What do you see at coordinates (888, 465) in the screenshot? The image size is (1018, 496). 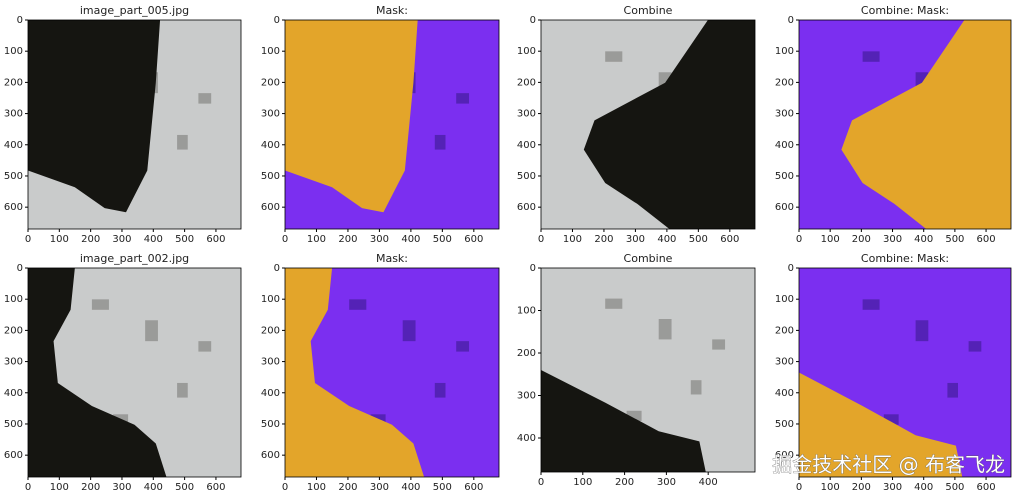 I see `watermark: 掘金技术社区 @ 布客飞龙` at bounding box center [888, 465].